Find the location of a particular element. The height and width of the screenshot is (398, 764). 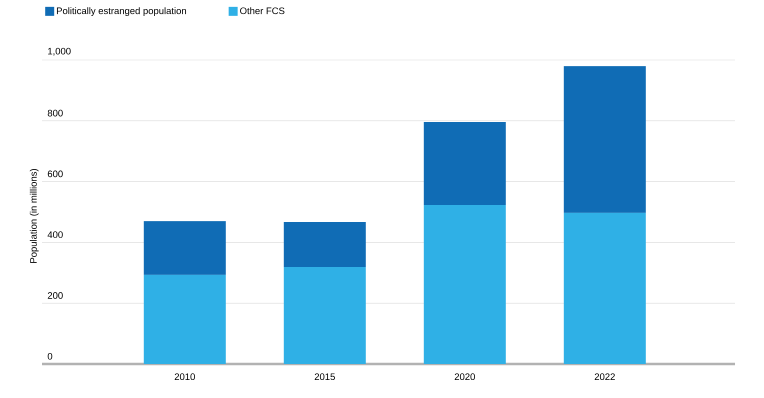

x-tick-label: 2010 is located at coordinates (184, 376).